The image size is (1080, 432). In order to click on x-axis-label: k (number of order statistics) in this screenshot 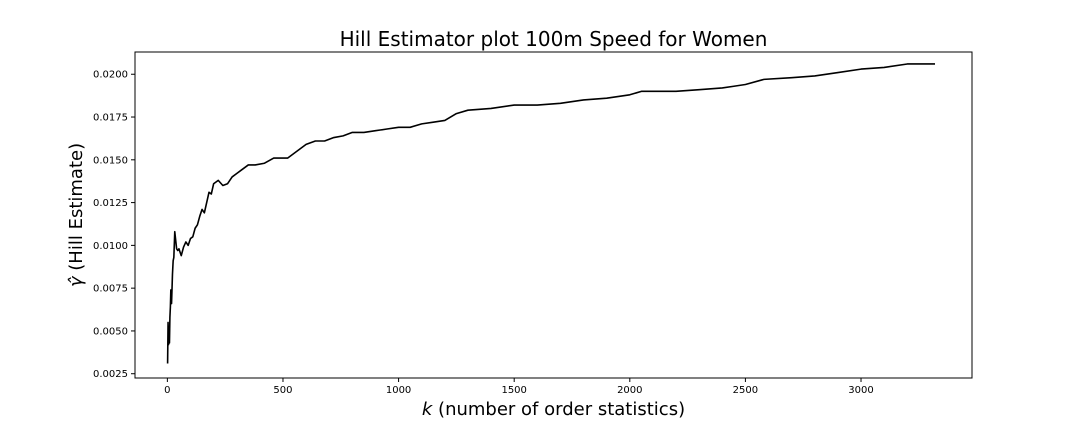, I will do `click(553, 409)`.